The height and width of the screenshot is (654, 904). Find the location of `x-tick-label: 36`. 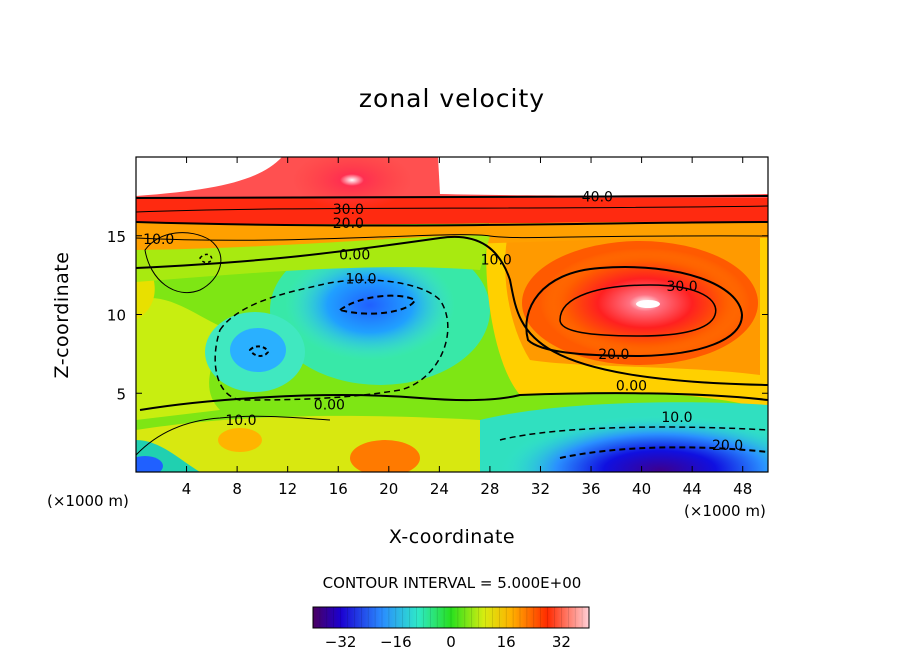

x-tick-label: 36 is located at coordinates (590, 489).